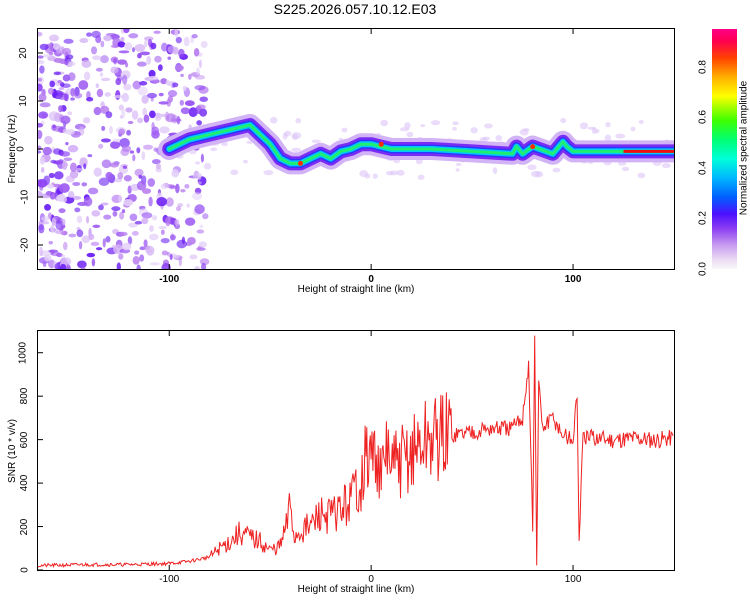 Image resolution: width=750 pixels, height=600 pixels. I want to click on spectrogram-y-tick-label: 10, so click(24, 101).